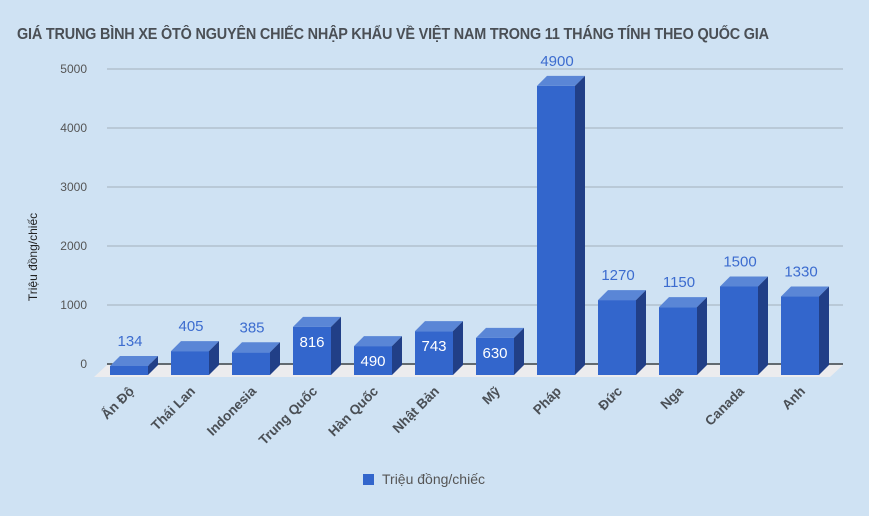  I want to click on x-tick-label: Pháp, so click(547, 401).